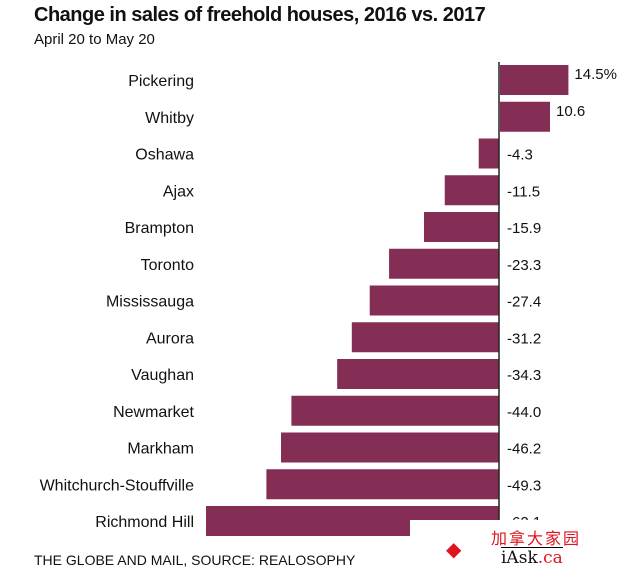 Image resolution: width=640 pixels, height=574 pixels. I want to click on bar-vaughan, so click(418, 374).